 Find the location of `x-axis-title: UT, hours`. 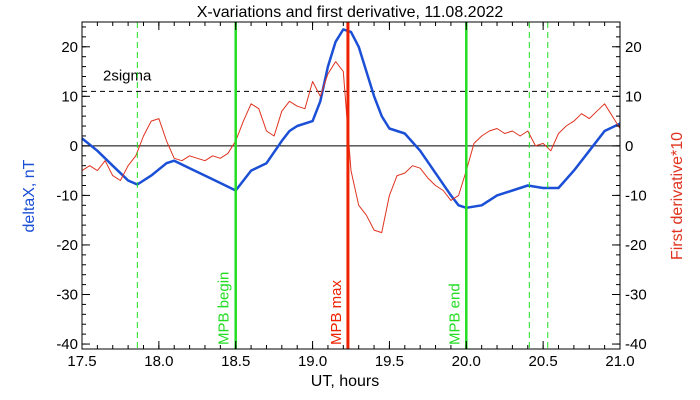

x-axis-title: UT, hours is located at coordinates (345, 381).